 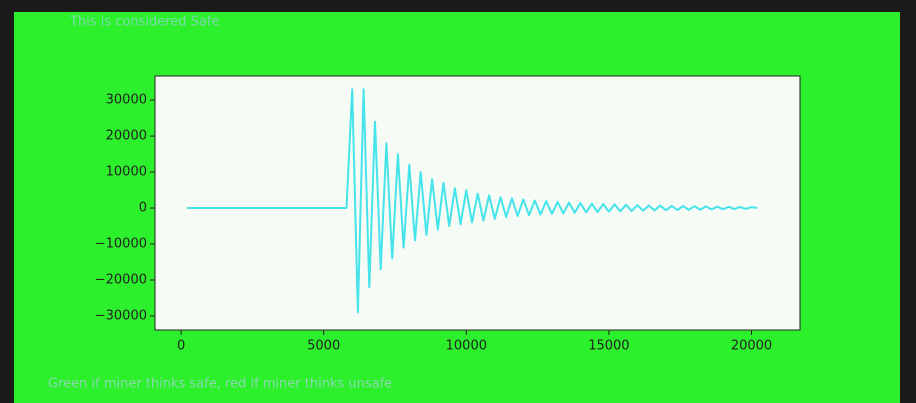 I want to click on y-tick-label: −30000, so click(x=121, y=315).